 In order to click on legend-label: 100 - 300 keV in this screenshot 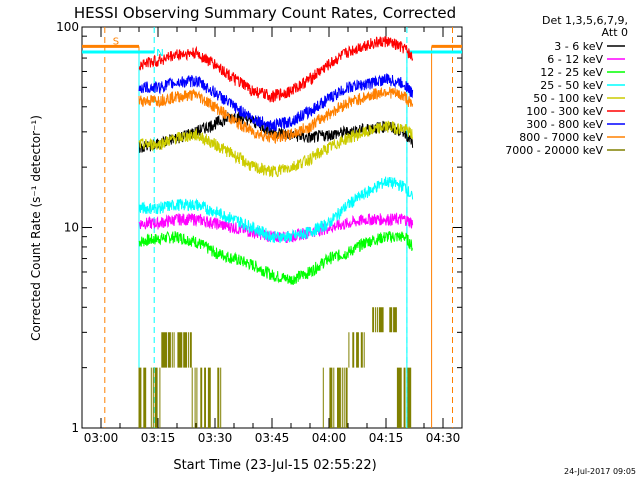, I will do `click(564, 111)`.